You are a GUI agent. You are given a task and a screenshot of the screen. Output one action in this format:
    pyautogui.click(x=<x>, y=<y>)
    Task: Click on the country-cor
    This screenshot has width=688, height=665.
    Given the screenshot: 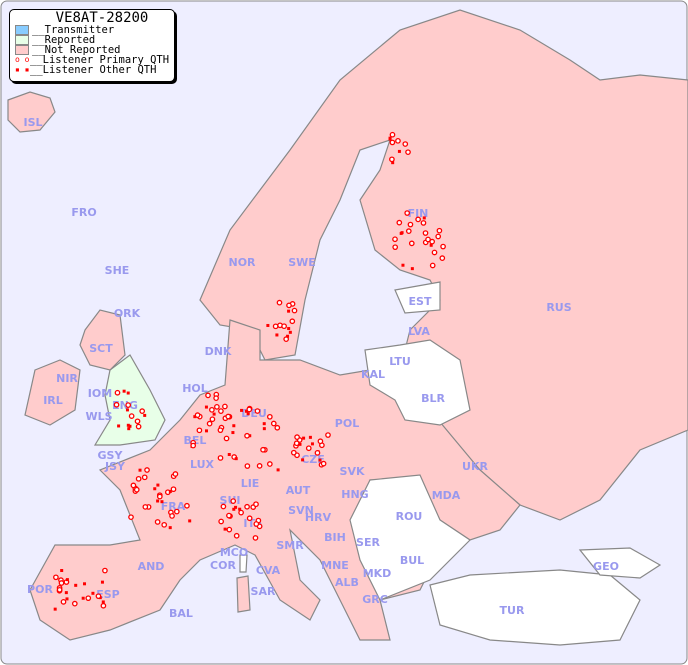 What is the action you would take?
    pyautogui.click(x=243, y=563)
    